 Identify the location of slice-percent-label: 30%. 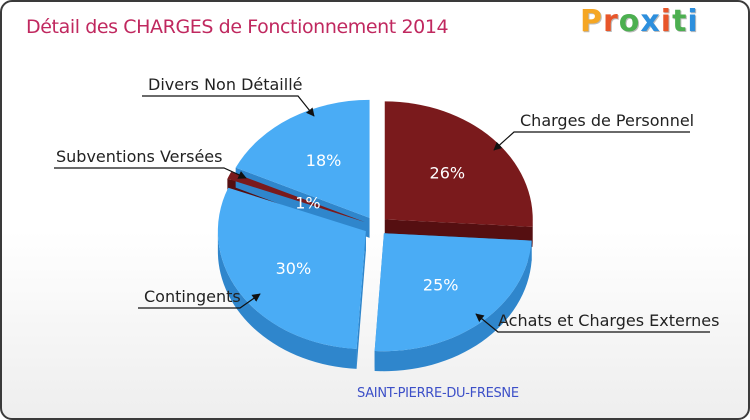
(294, 268).